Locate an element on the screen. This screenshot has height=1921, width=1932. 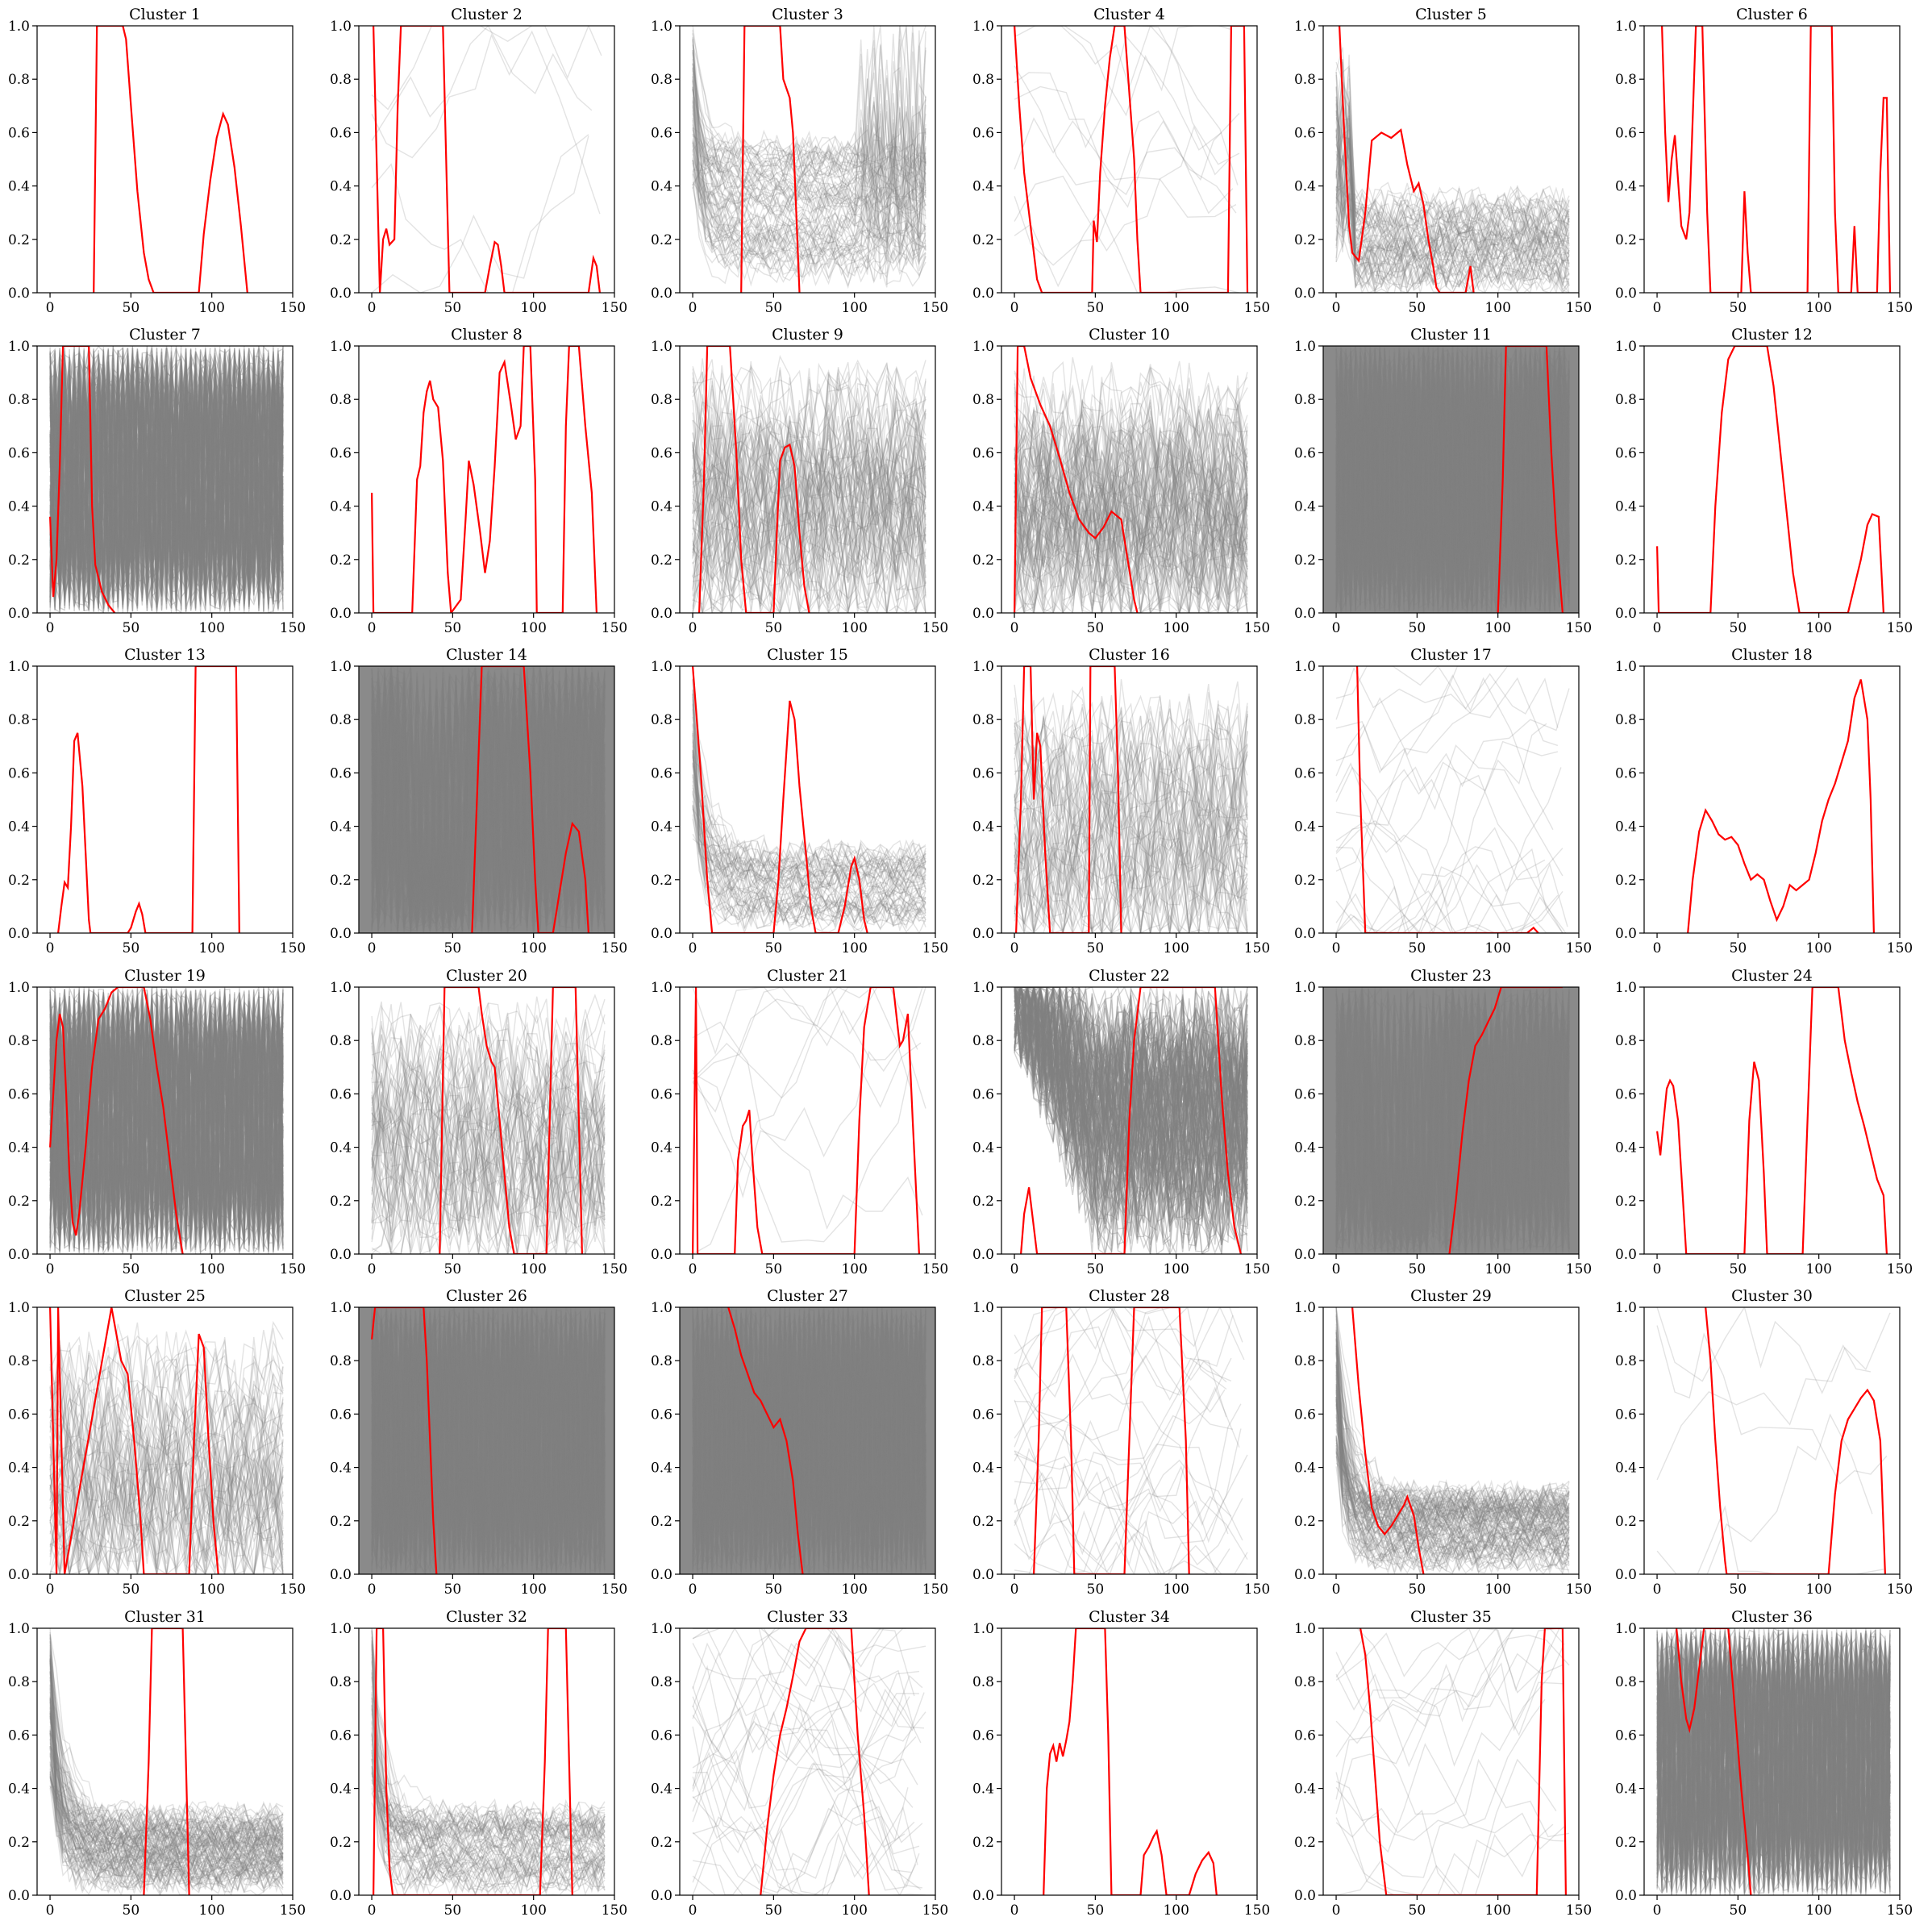
y-tick-label: 0.8 is located at coordinates (983, 80).